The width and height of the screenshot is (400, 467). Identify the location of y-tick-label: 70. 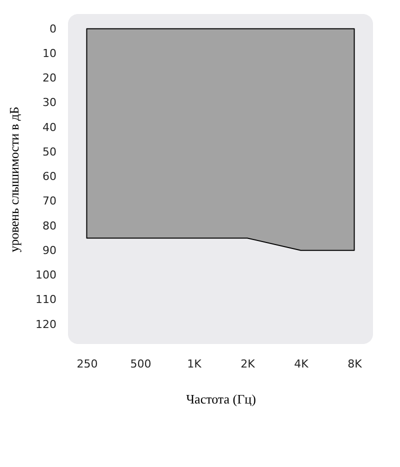
(49, 201).